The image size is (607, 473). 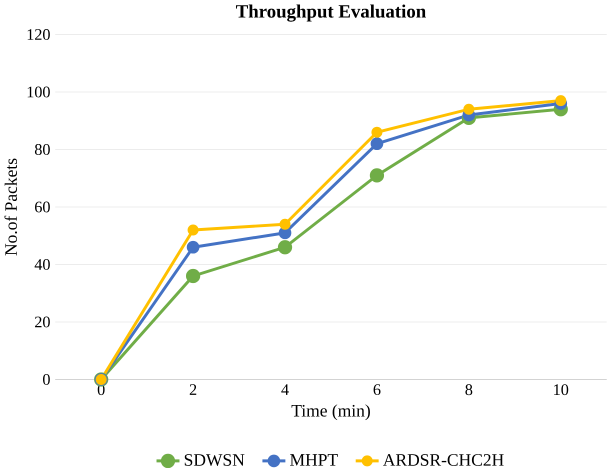 I want to click on x-tick-label: 8, so click(x=468, y=390).